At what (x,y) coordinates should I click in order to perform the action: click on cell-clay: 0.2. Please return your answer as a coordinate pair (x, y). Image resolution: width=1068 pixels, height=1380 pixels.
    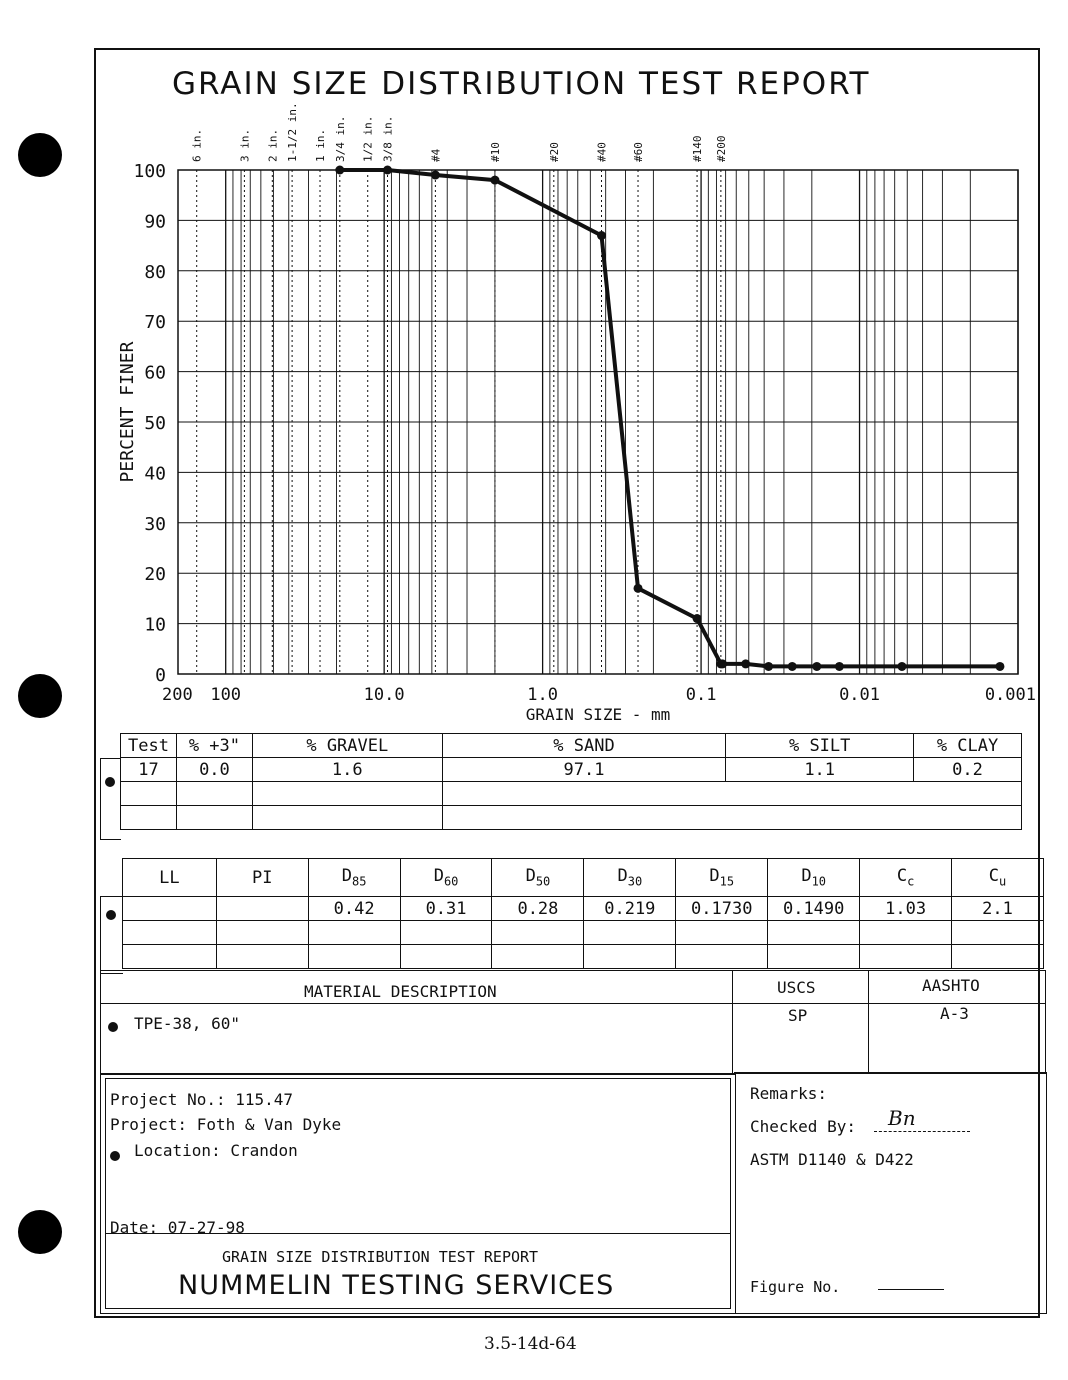
    Looking at the image, I should click on (967, 769).